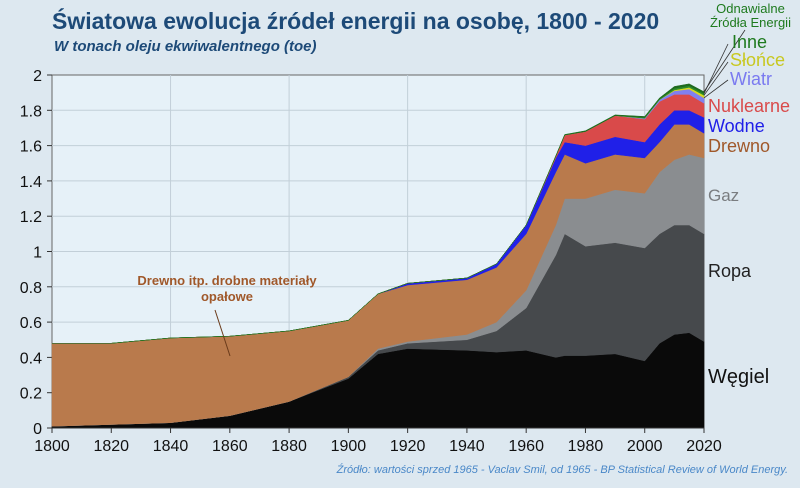 The height and width of the screenshot is (488, 800). I want to click on y-tick-label: 1, so click(37, 253).